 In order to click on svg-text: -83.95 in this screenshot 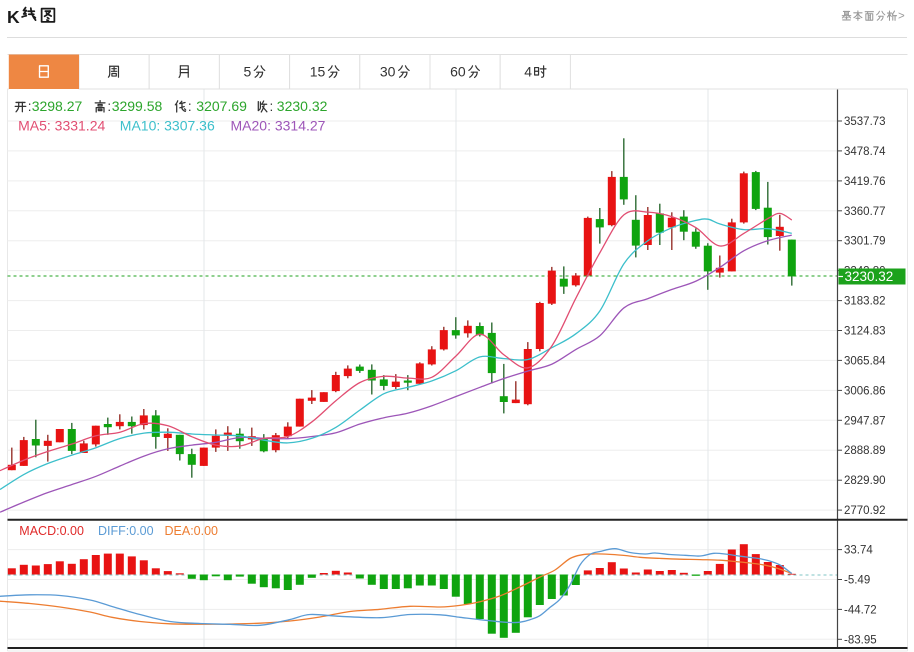, I will do `click(860, 640)`.